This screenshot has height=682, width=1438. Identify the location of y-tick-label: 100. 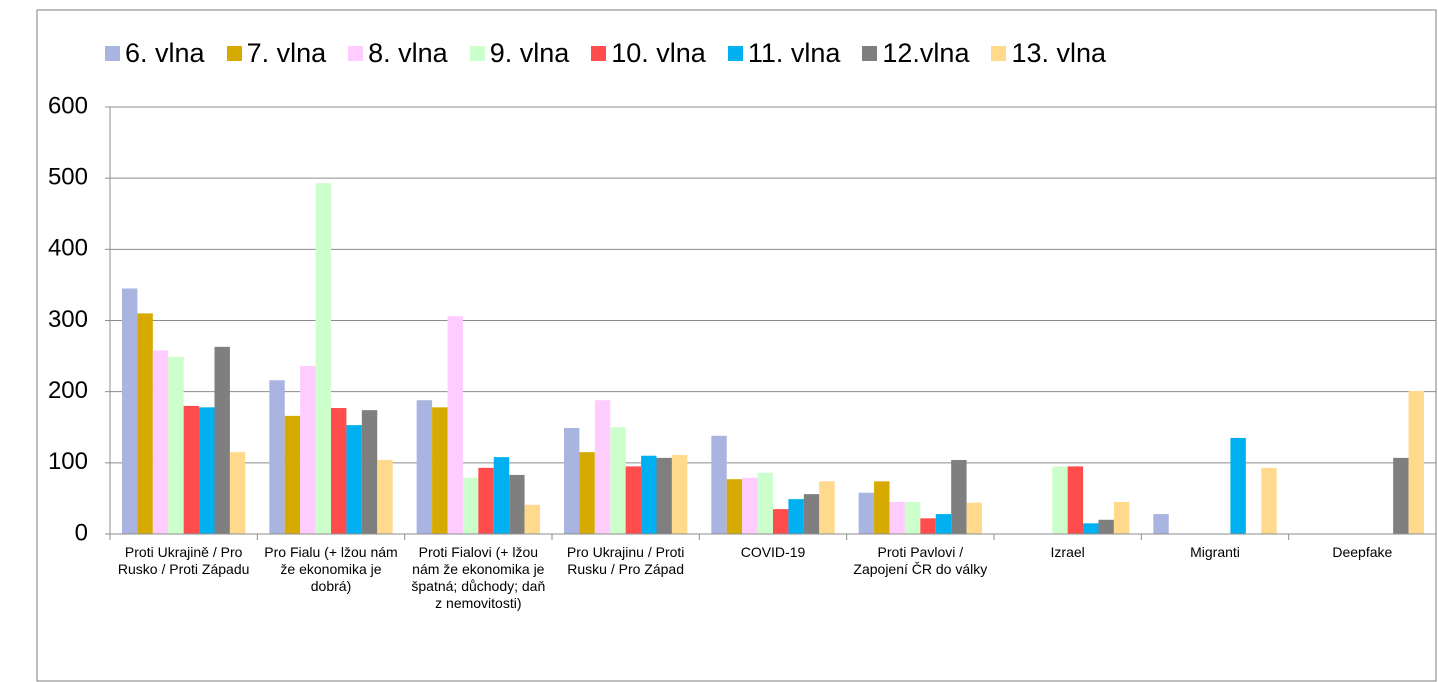
(68, 461).